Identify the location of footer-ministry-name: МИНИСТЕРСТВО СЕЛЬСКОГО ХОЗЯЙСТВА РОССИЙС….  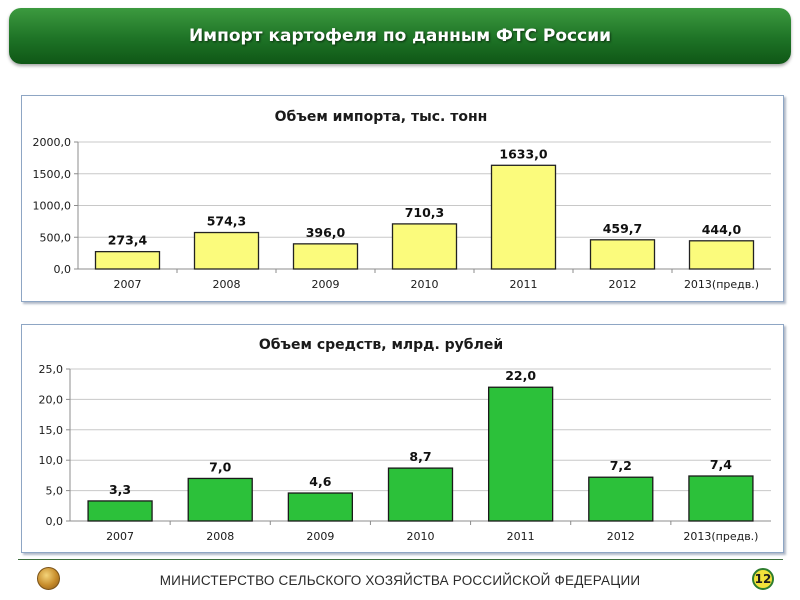
(400, 580).